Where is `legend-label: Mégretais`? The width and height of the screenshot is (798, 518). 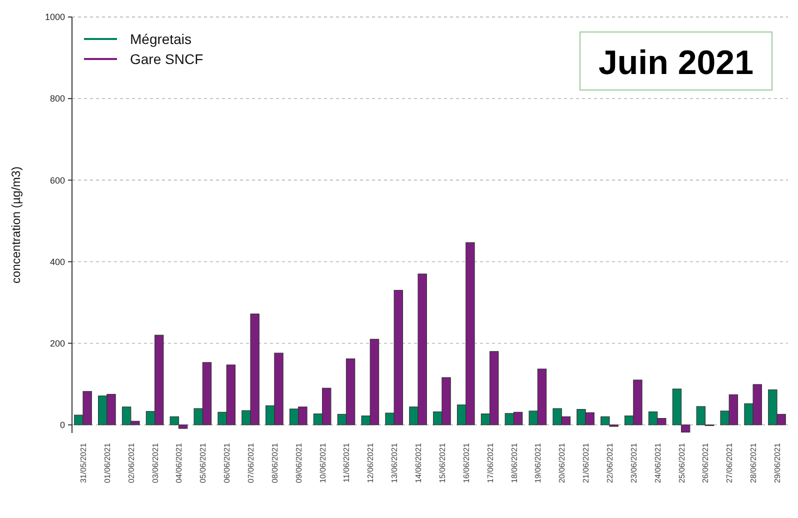
legend-label: Mégretais is located at coordinates (161, 38).